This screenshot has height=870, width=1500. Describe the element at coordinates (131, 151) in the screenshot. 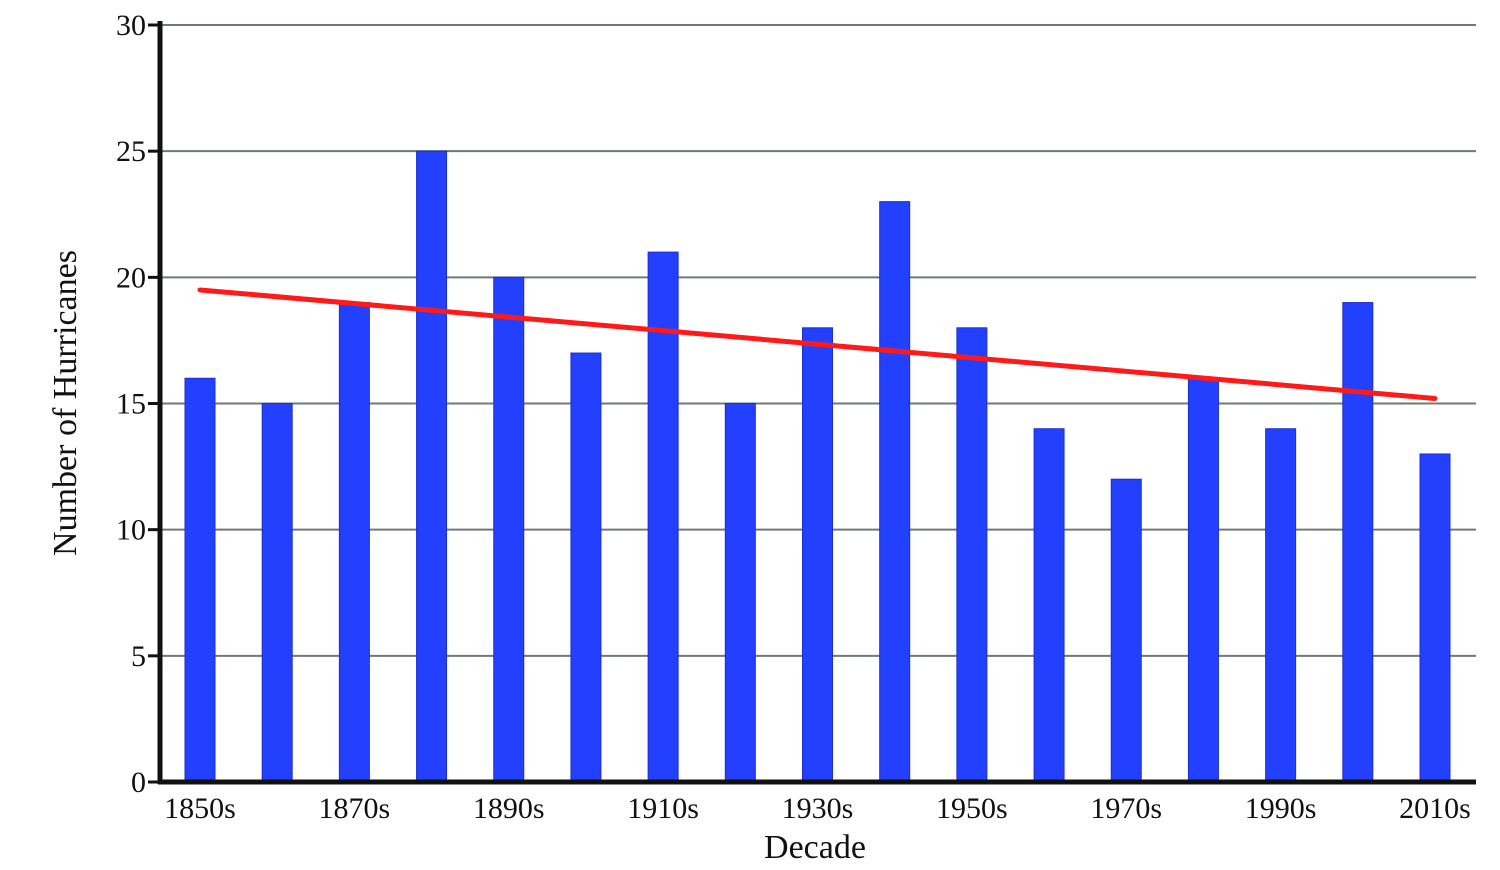

I see `y-tick-label: 25` at that location.